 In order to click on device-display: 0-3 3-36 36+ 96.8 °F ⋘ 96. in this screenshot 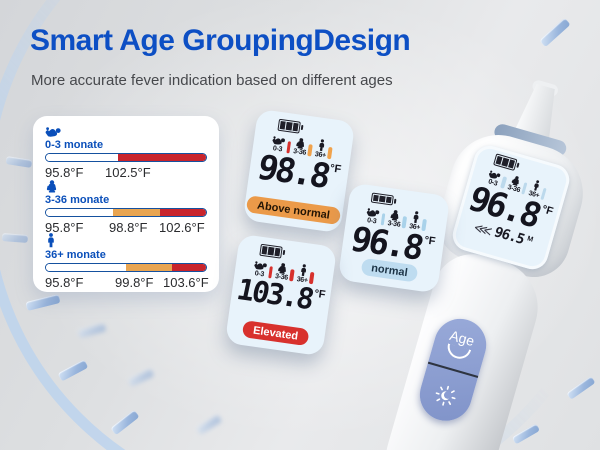, I will do `click(511, 207)`.